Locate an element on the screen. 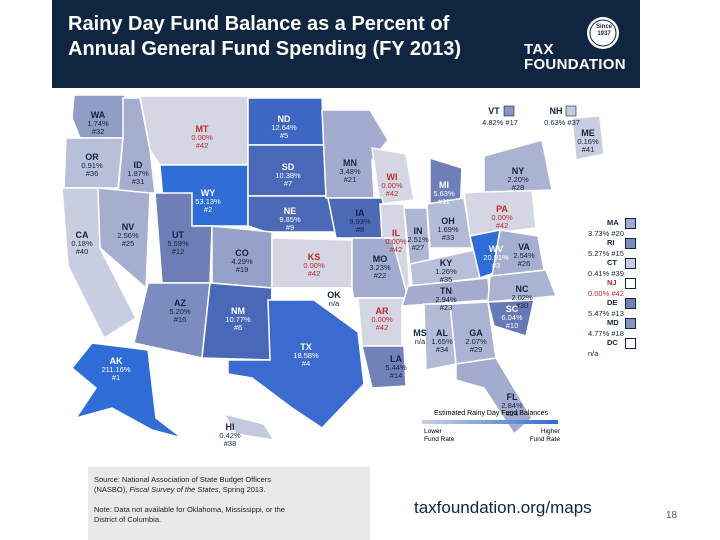 This screenshot has width=720, height=540. state-label-ak: AK 211.16% #1 is located at coordinates (115, 369).